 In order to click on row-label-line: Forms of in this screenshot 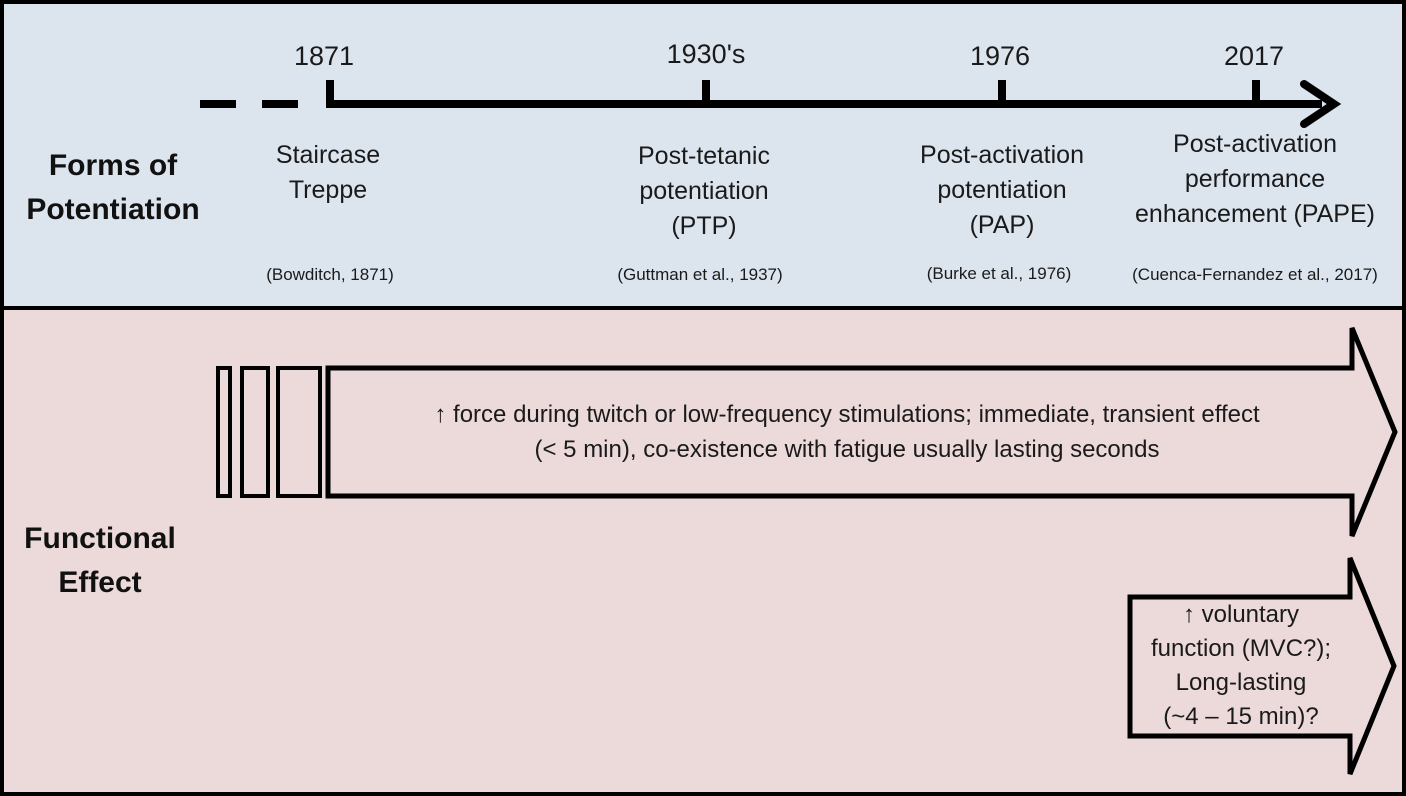, I will do `click(113, 165)`.